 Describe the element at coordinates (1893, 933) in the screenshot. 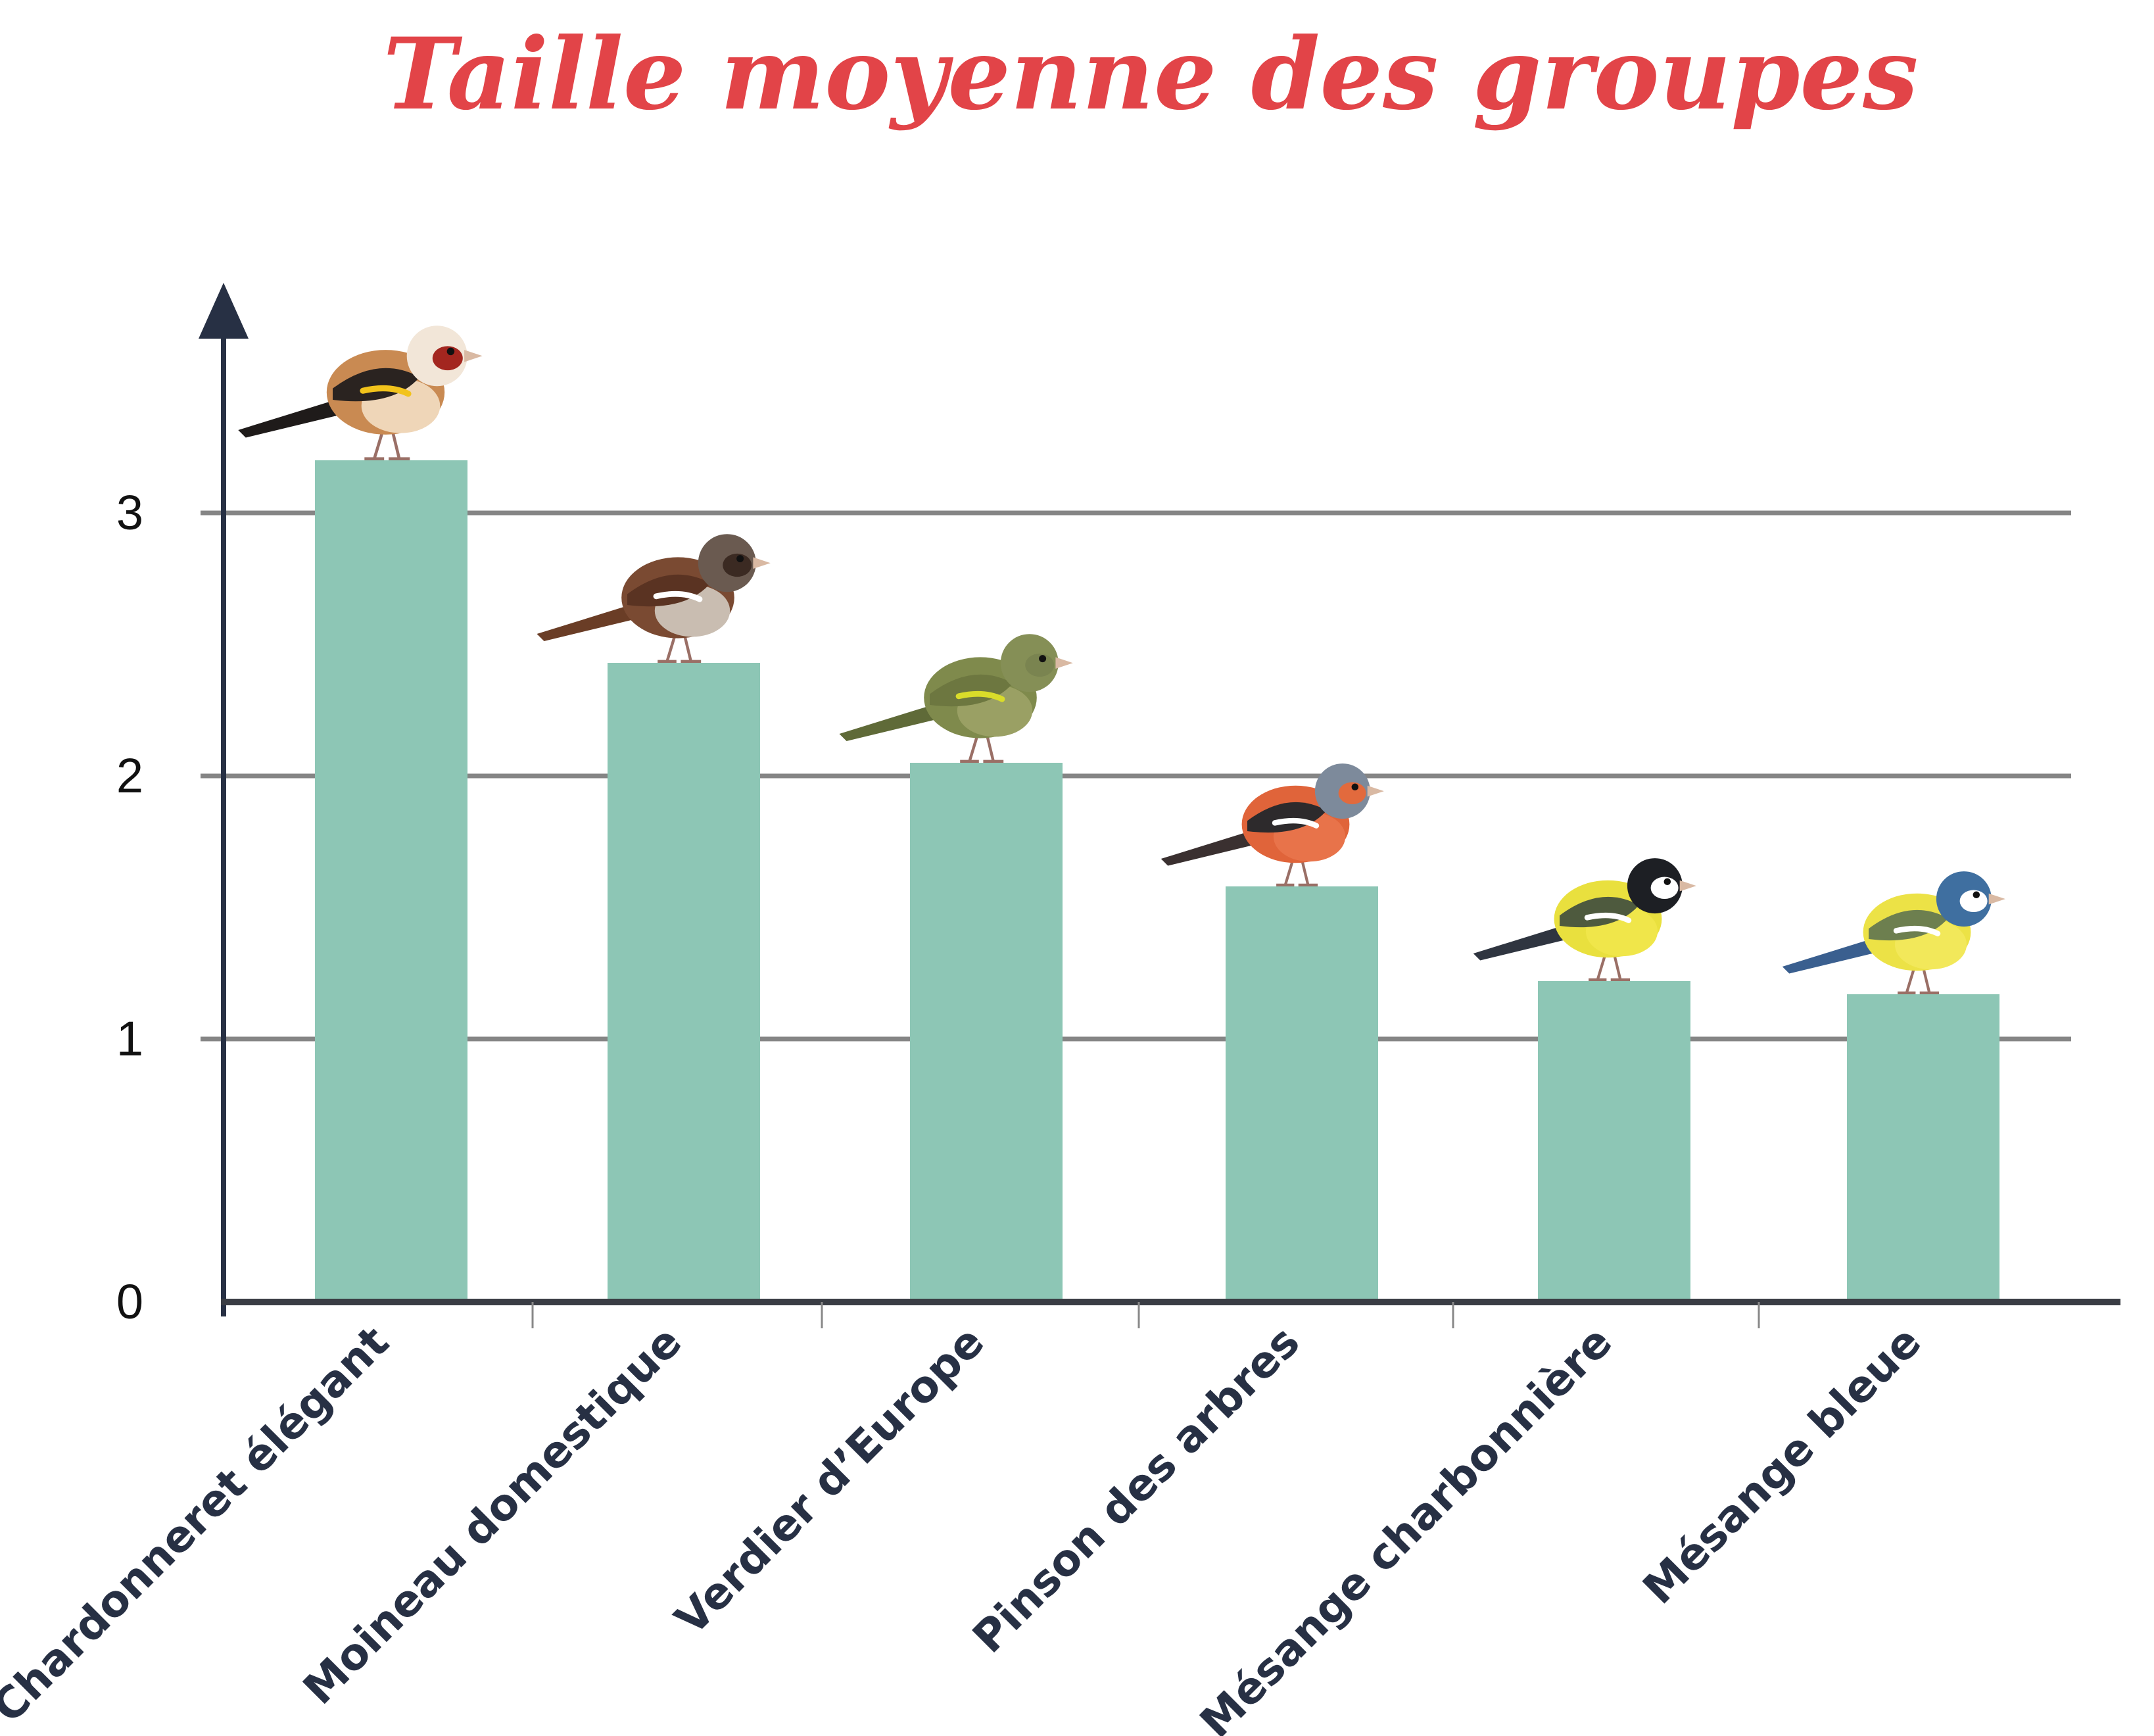

I see `blue-tit-icon` at that location.